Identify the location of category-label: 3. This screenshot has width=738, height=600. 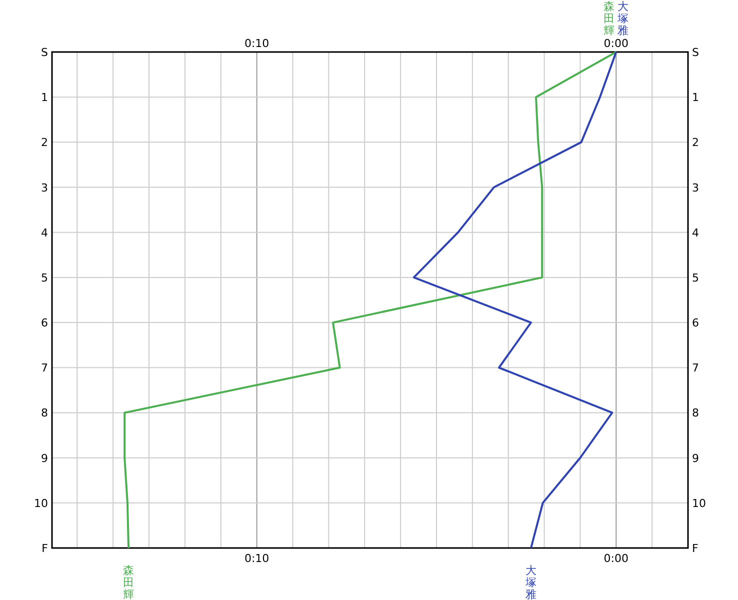
(44, 187).